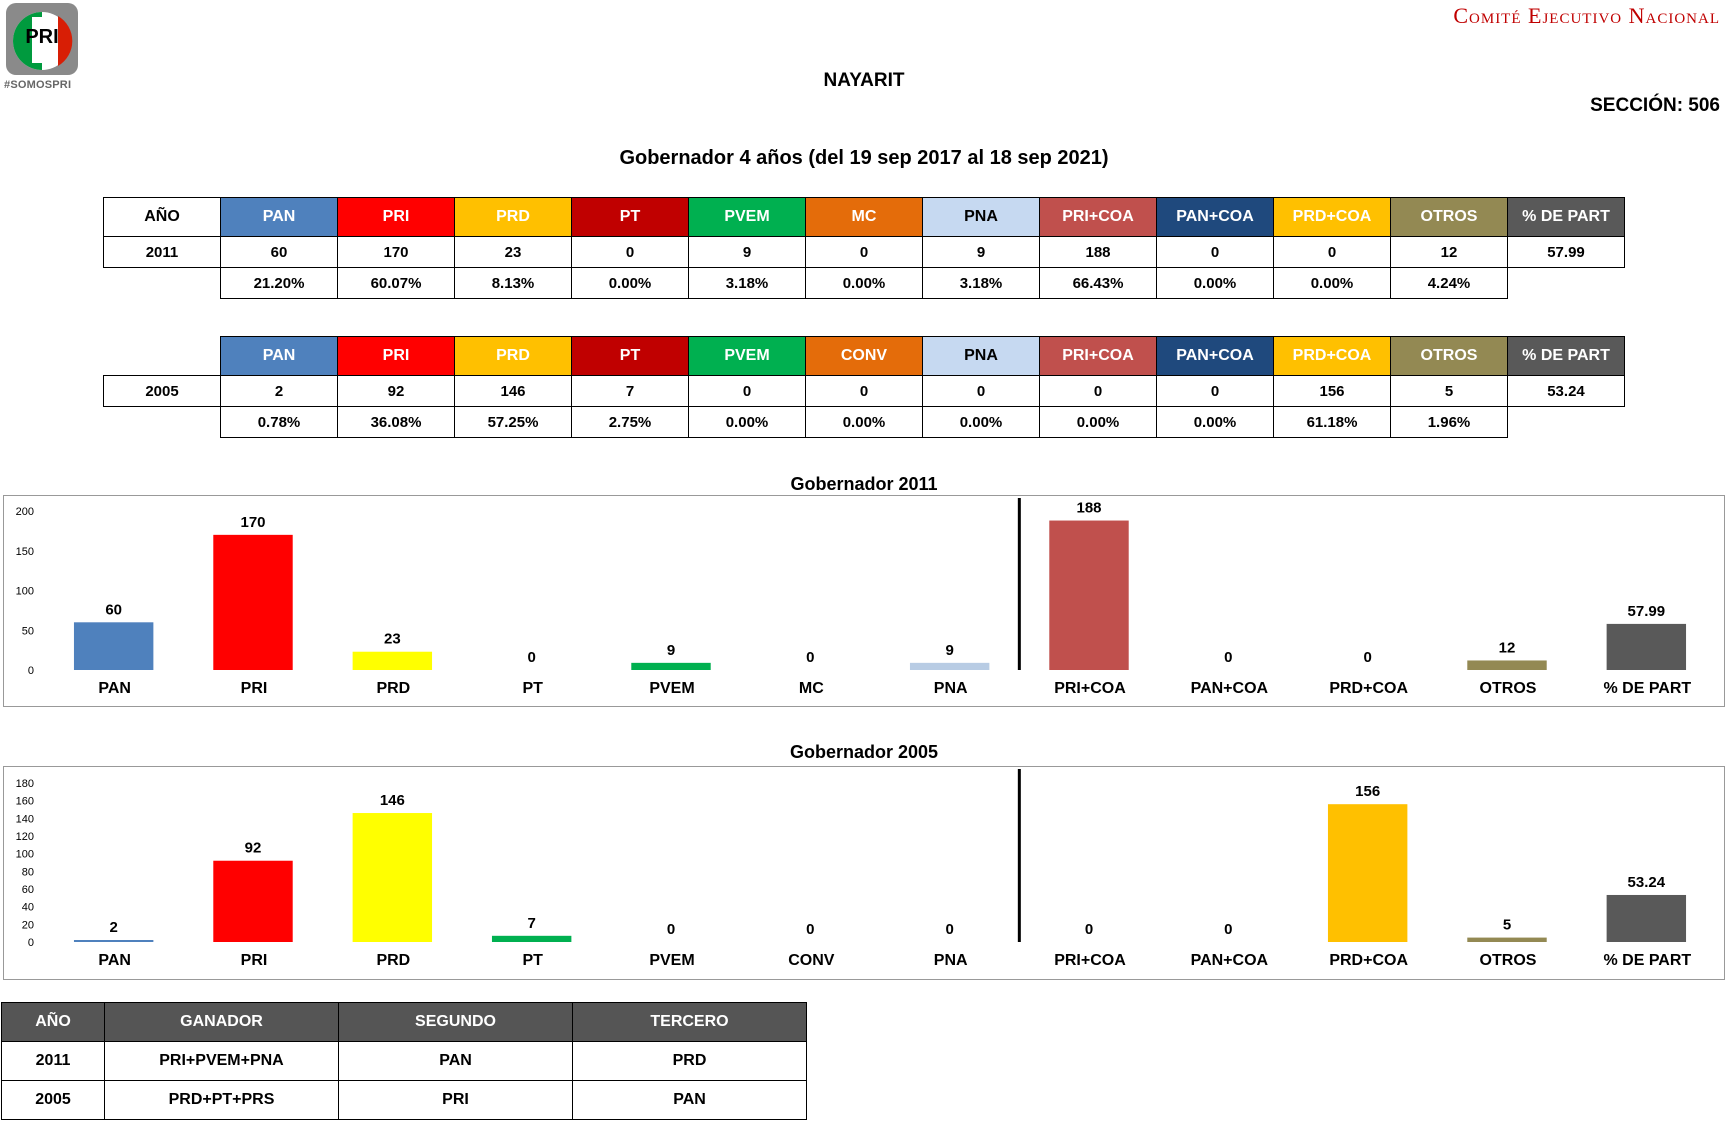 This screenshot has height=1148, width=1728. Describe the element at coordinates (1332, 217) in the screenshot. I see `party-header: PRD+COA` at that location.